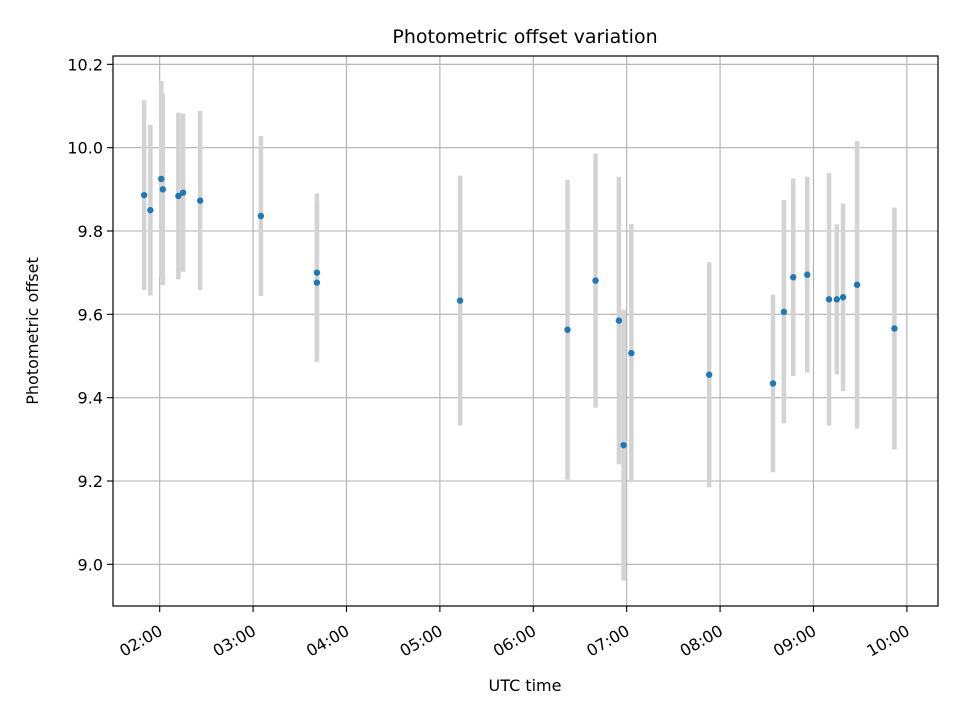 The height and width of the screenshot is (720, 960). Describe the element at coordinates (85, 148) in the screenshot. I see `y-tick-label: 10.0` at that location.